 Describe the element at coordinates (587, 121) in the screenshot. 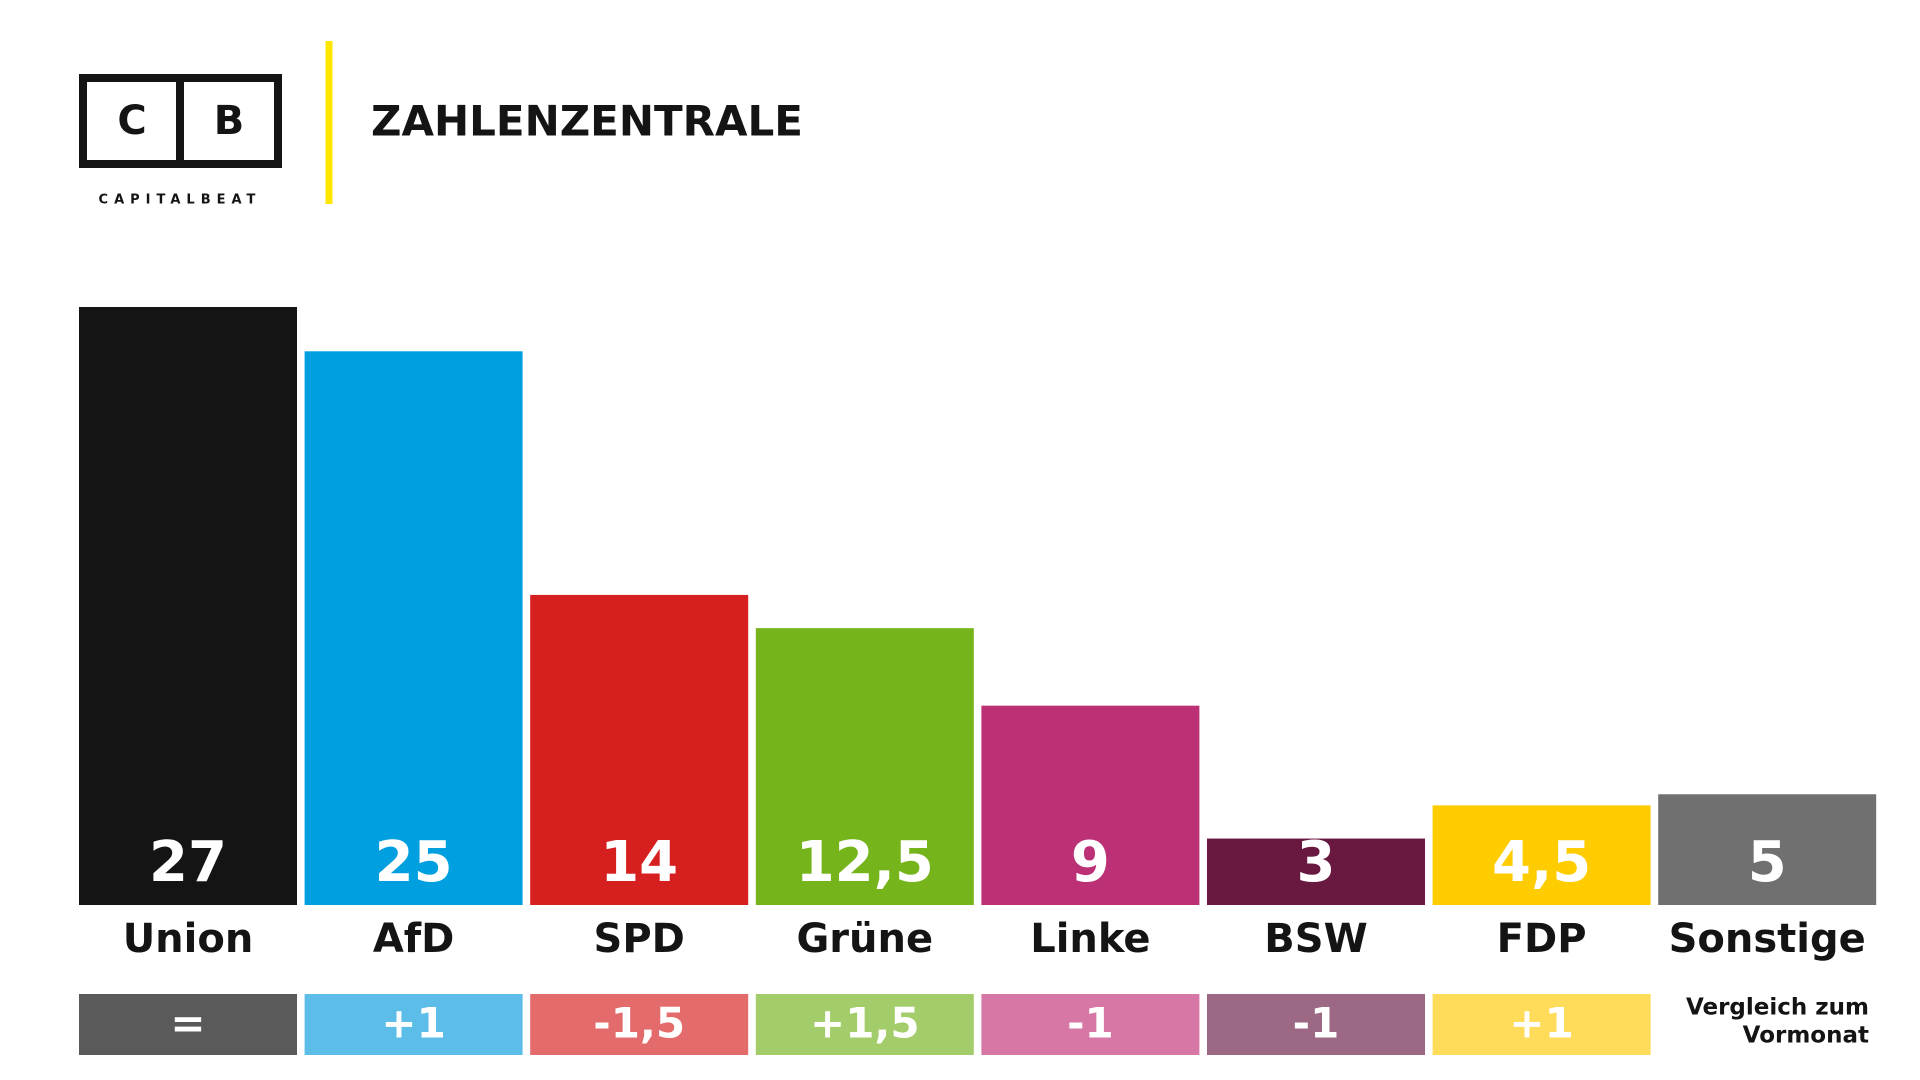

I see `page-title: ZAHLENZENTRALE` at that location.